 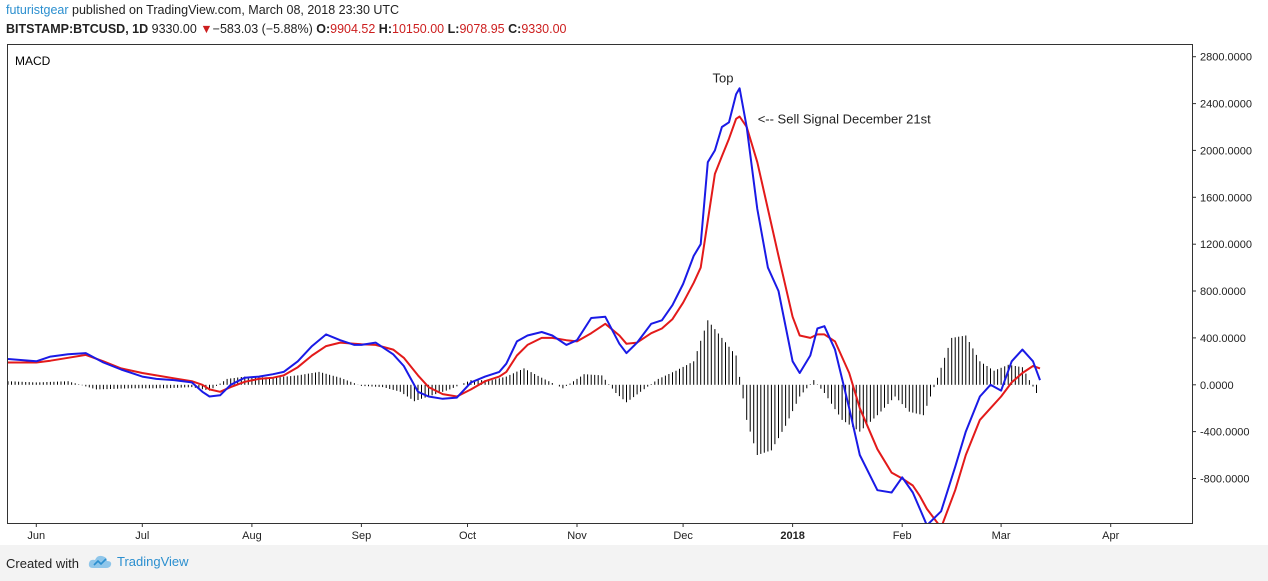 I want to click on x-tick-label: Dec, so click(x=683, y=536).